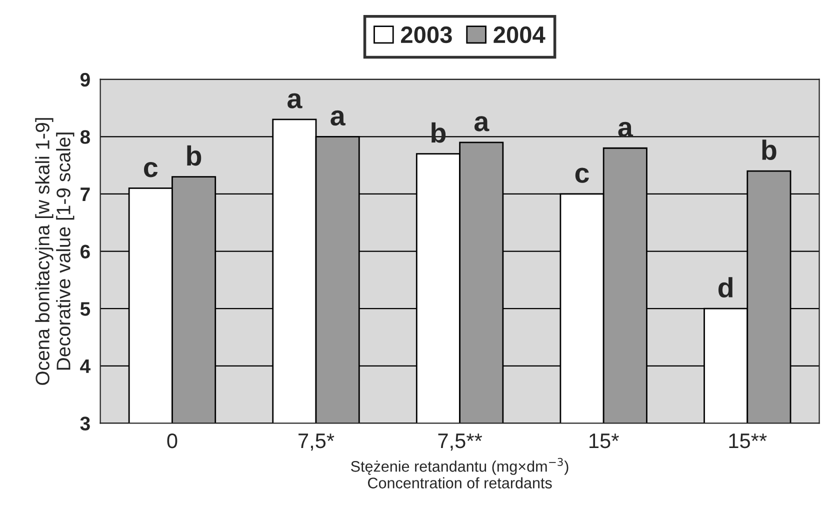 This screenshot has width=836, height=529. I want to click on x-tick-label: 15*, so click(604, 441).